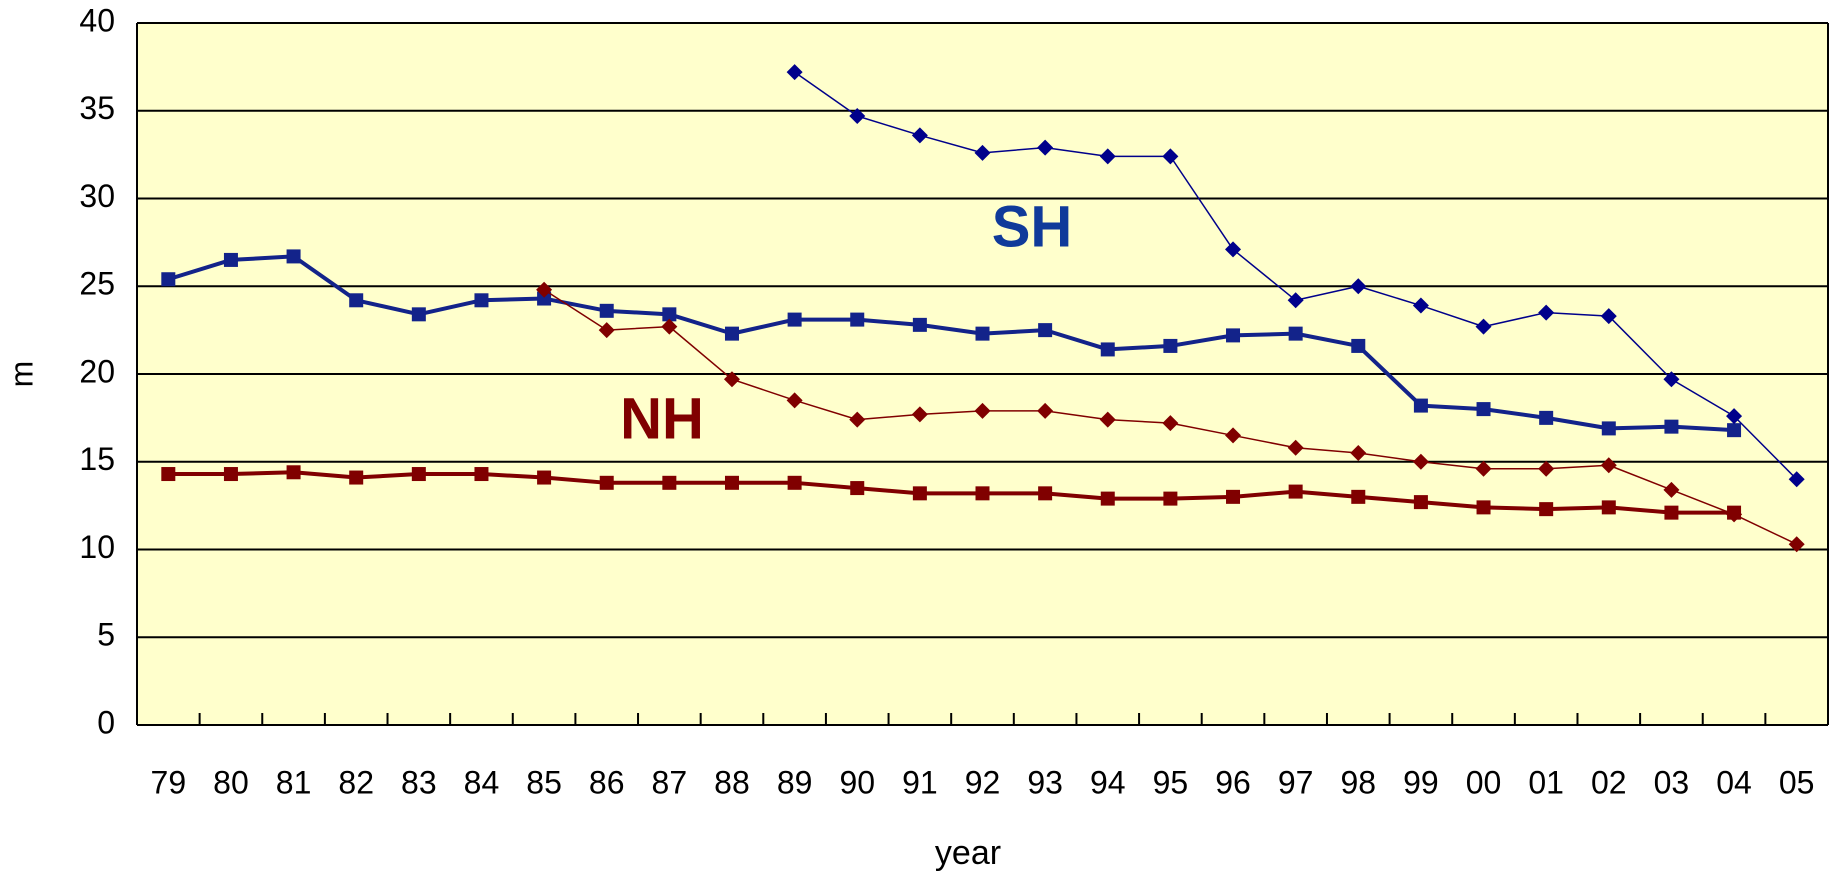 This screenshot has width=1831, height=878. What do you see at coordinates (97, 547) in the screenshot?
I see `y-tick-label: 10` at bounding box center [97, 547].